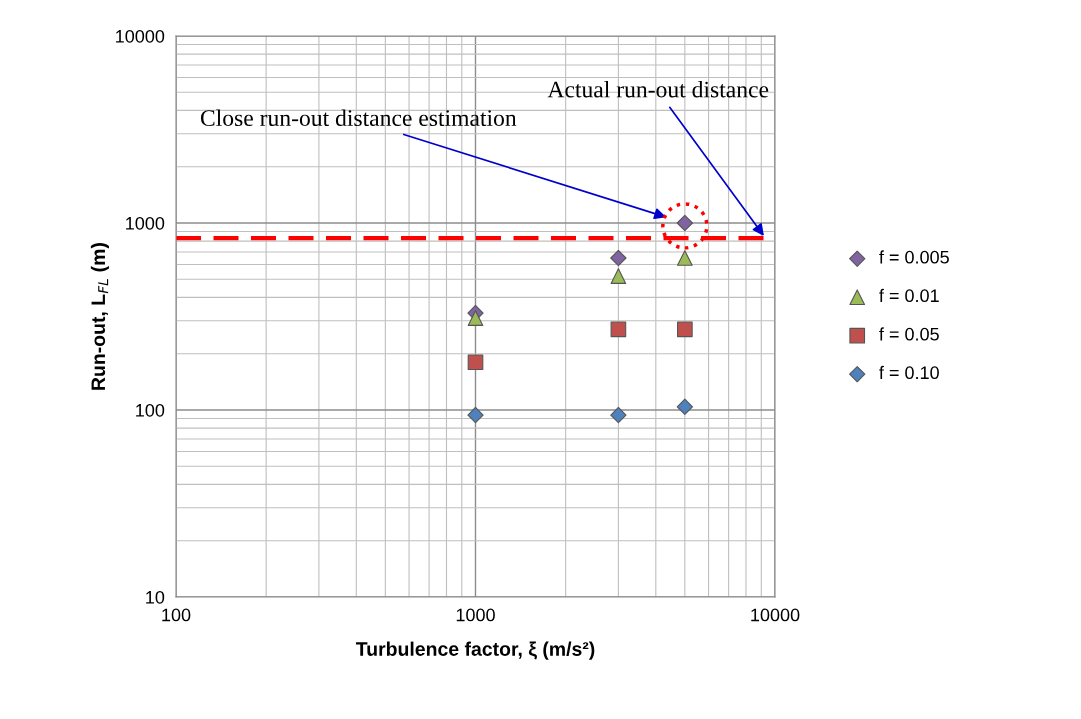  I want to click on x-tick-label: 10000, so click(775, 615).